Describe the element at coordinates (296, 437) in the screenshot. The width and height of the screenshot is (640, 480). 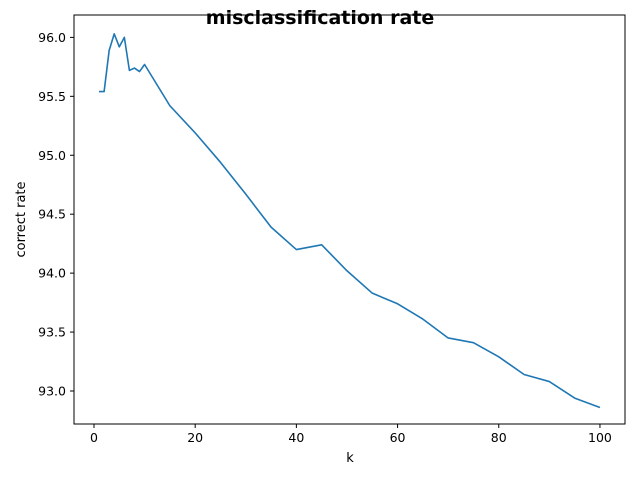
I see `x-tick-label: 40` at that location.